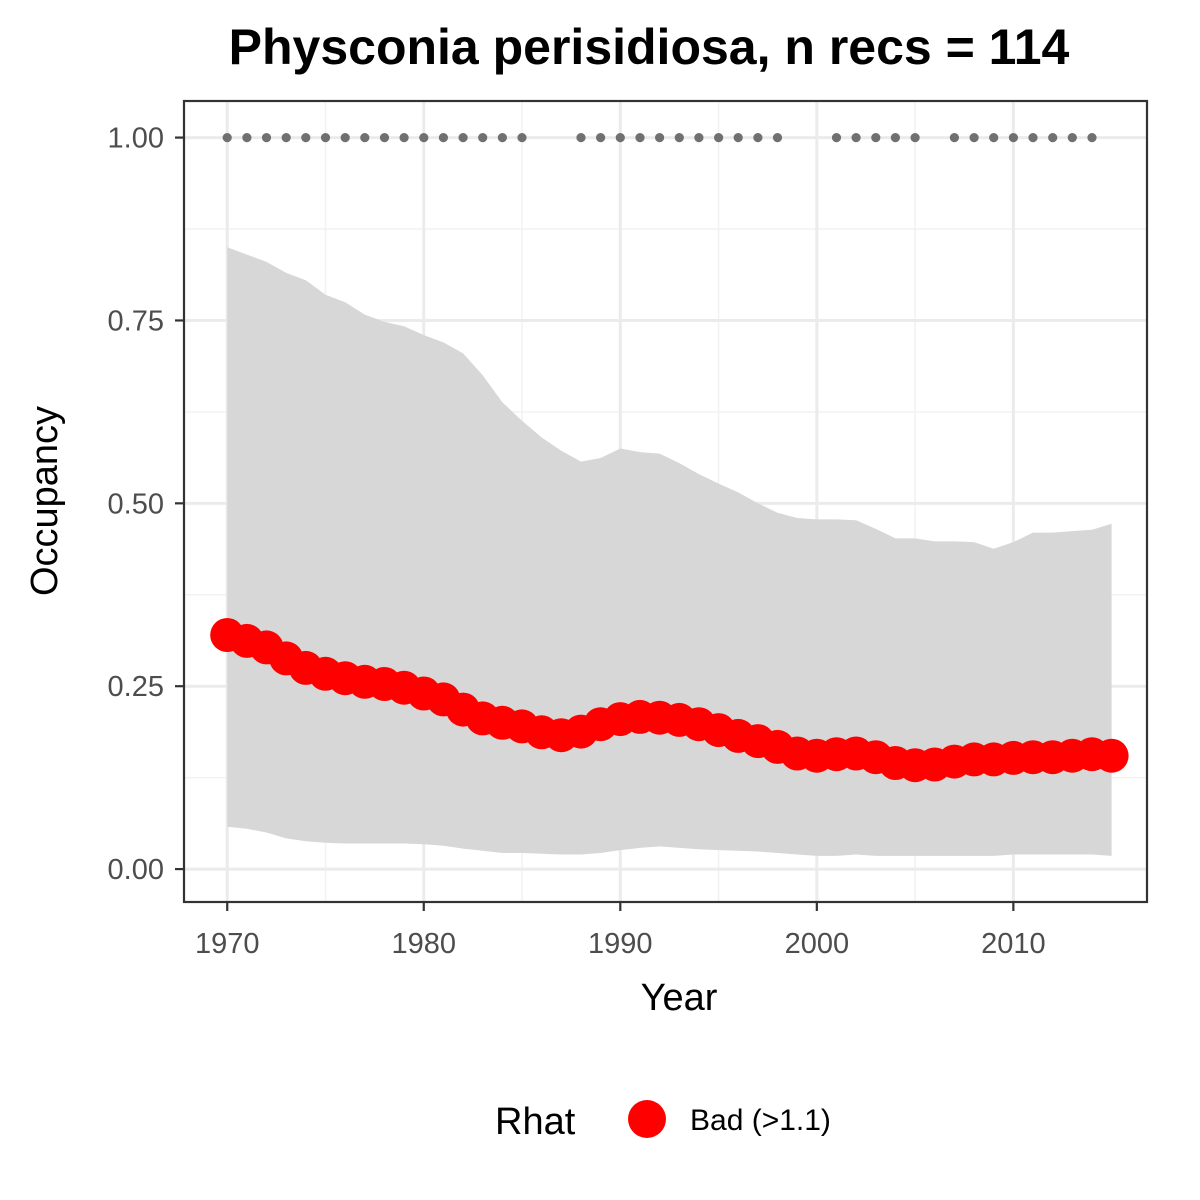 This screenshot has width=1200, height=1200. What do you see at coordinates (679, 998) in the screenshot?
I see `x-axis-title: Year` at bounding box center [679, 998].